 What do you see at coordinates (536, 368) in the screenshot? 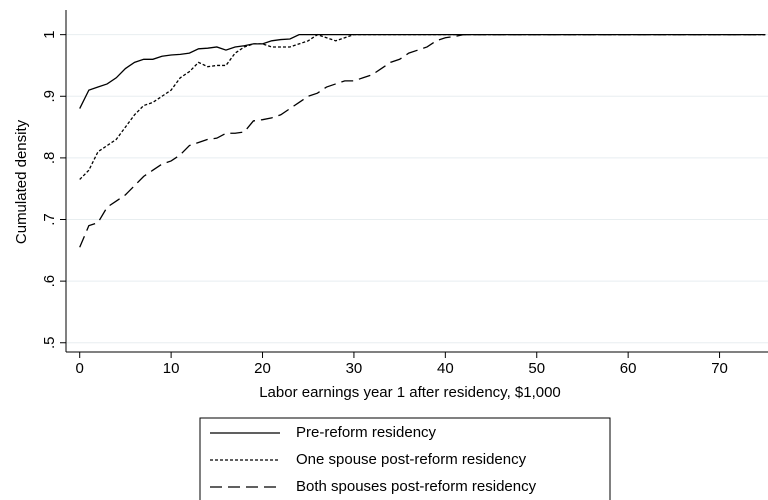
I see `x-tick-label: 50` at bounding box center [536, 368].